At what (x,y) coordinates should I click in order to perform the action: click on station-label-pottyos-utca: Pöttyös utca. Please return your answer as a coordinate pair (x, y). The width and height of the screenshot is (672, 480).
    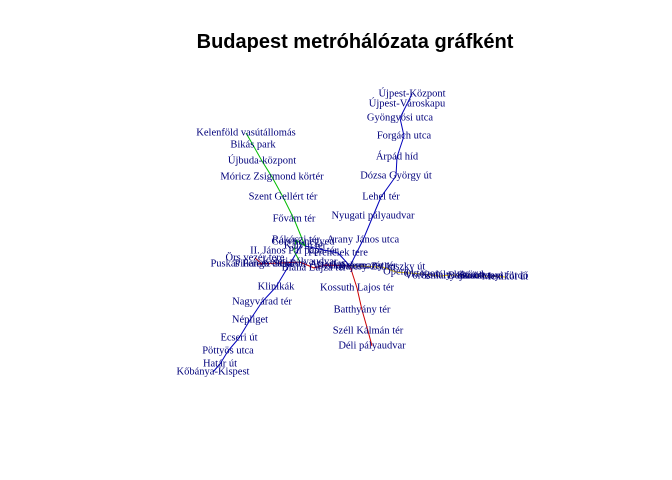
    Looking at the image, I should click on (228, 350).